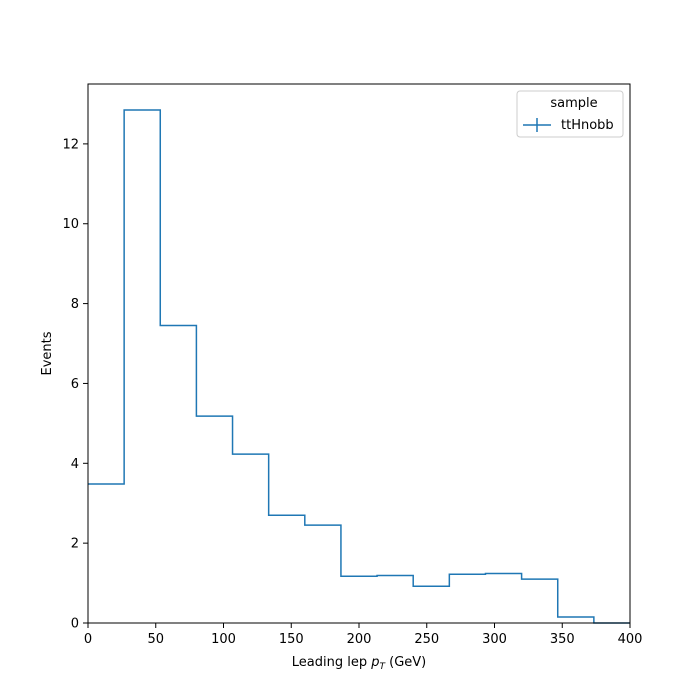 This screenshot has width=700, height=700. What do you see at coordinates (573, 103) in the screenshot?
I see `legend-title: sample` at bounding box center [573, 103].